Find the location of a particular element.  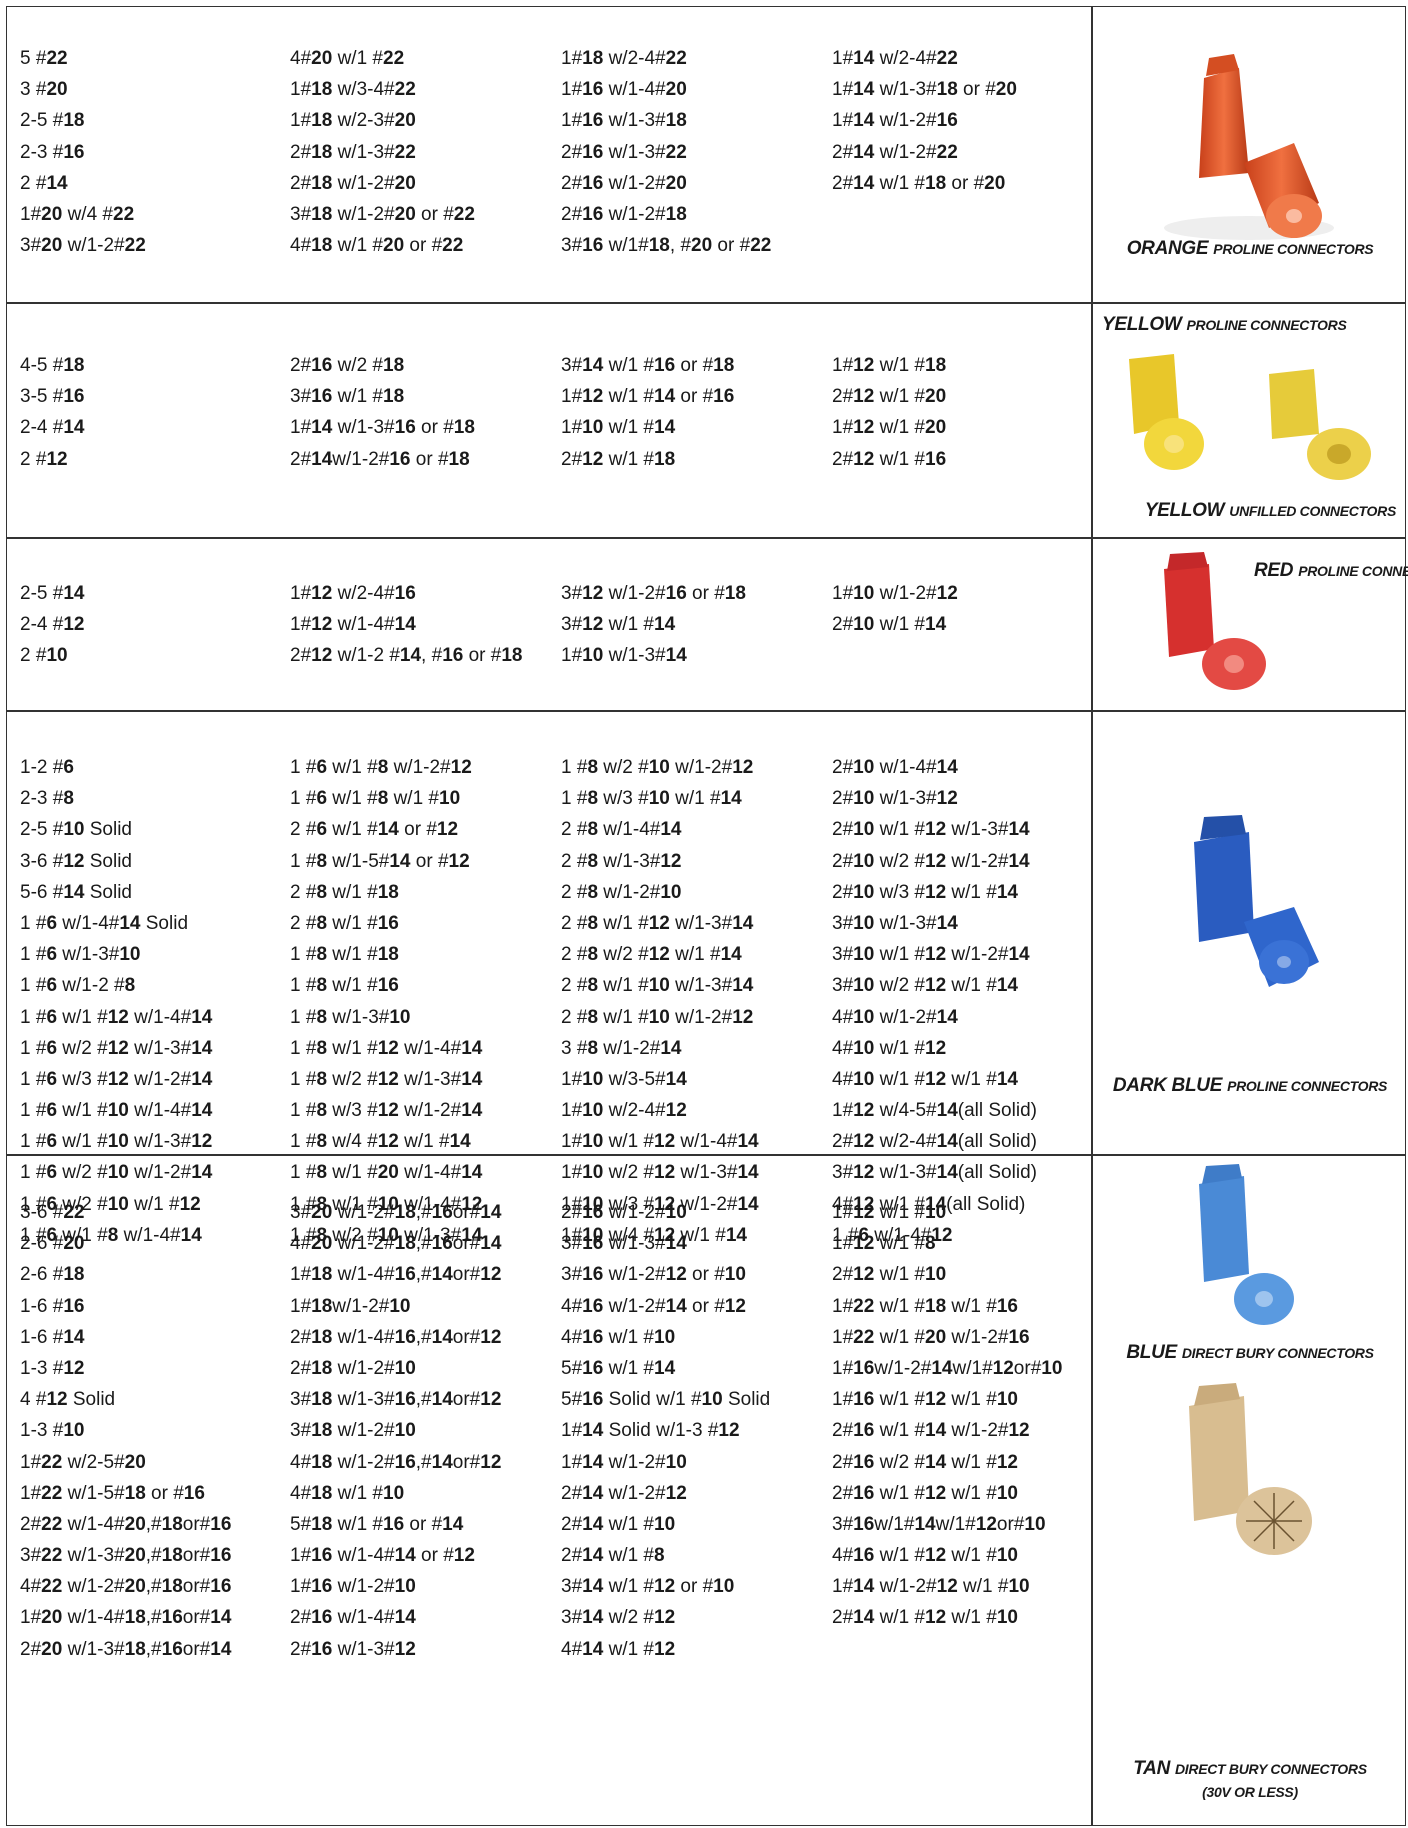

combo-line: 3#10 w/2 #12 w/1 #14 is located at coordinates (925, 986).